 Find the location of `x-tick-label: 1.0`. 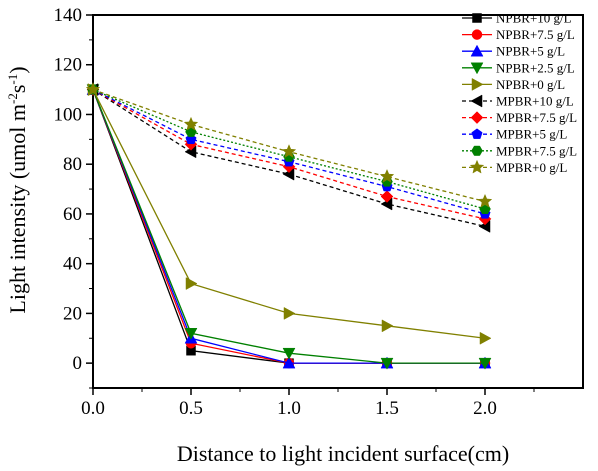

x-tick-label: 1.0 is located at coordinates (289, 408).